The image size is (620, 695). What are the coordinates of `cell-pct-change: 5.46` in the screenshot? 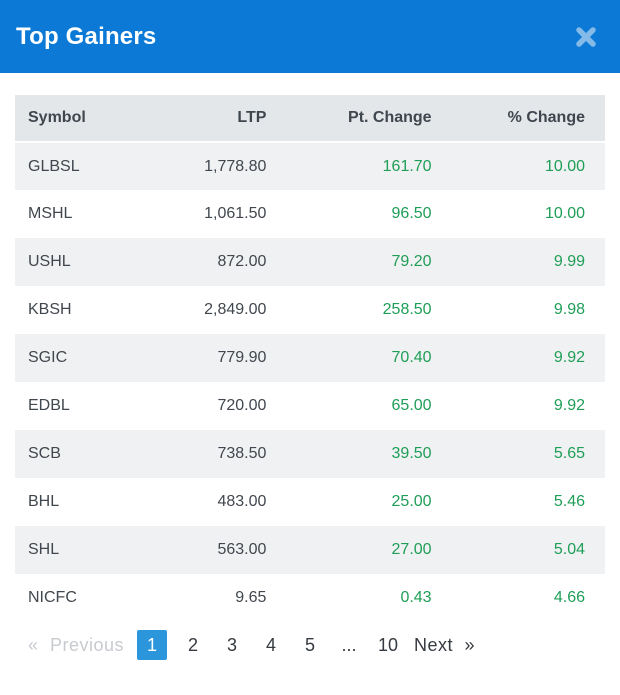 It's located at (569, 501).